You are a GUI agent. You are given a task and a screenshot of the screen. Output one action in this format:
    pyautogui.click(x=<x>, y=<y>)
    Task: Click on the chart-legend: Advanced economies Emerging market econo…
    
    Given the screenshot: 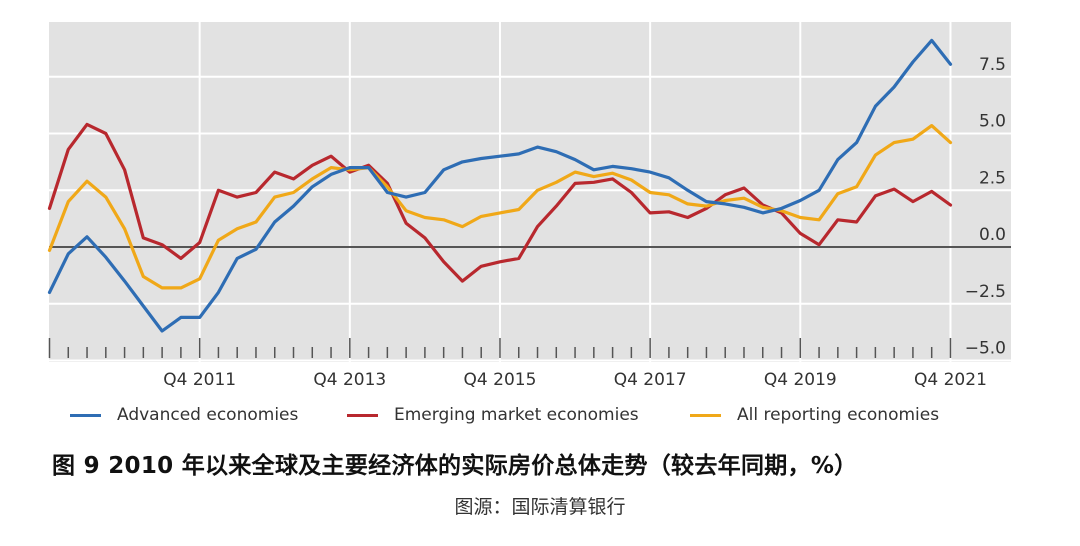 What is the action you would take?
    pyautogui.click(x=540, y=415)
    